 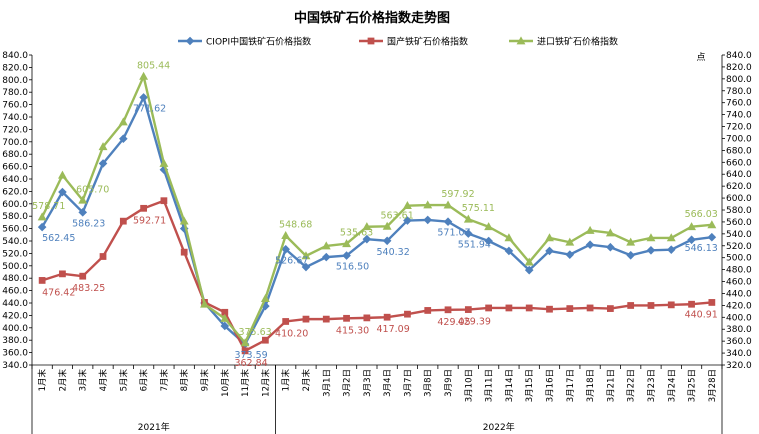 I want to click on x-tick-label: 3月21日, so click(x=611, y=385).